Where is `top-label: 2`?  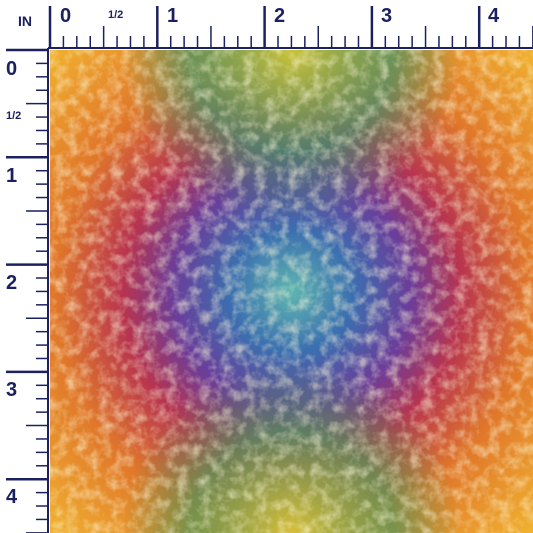 top-label: 2 is located at coordinates (279, 16).